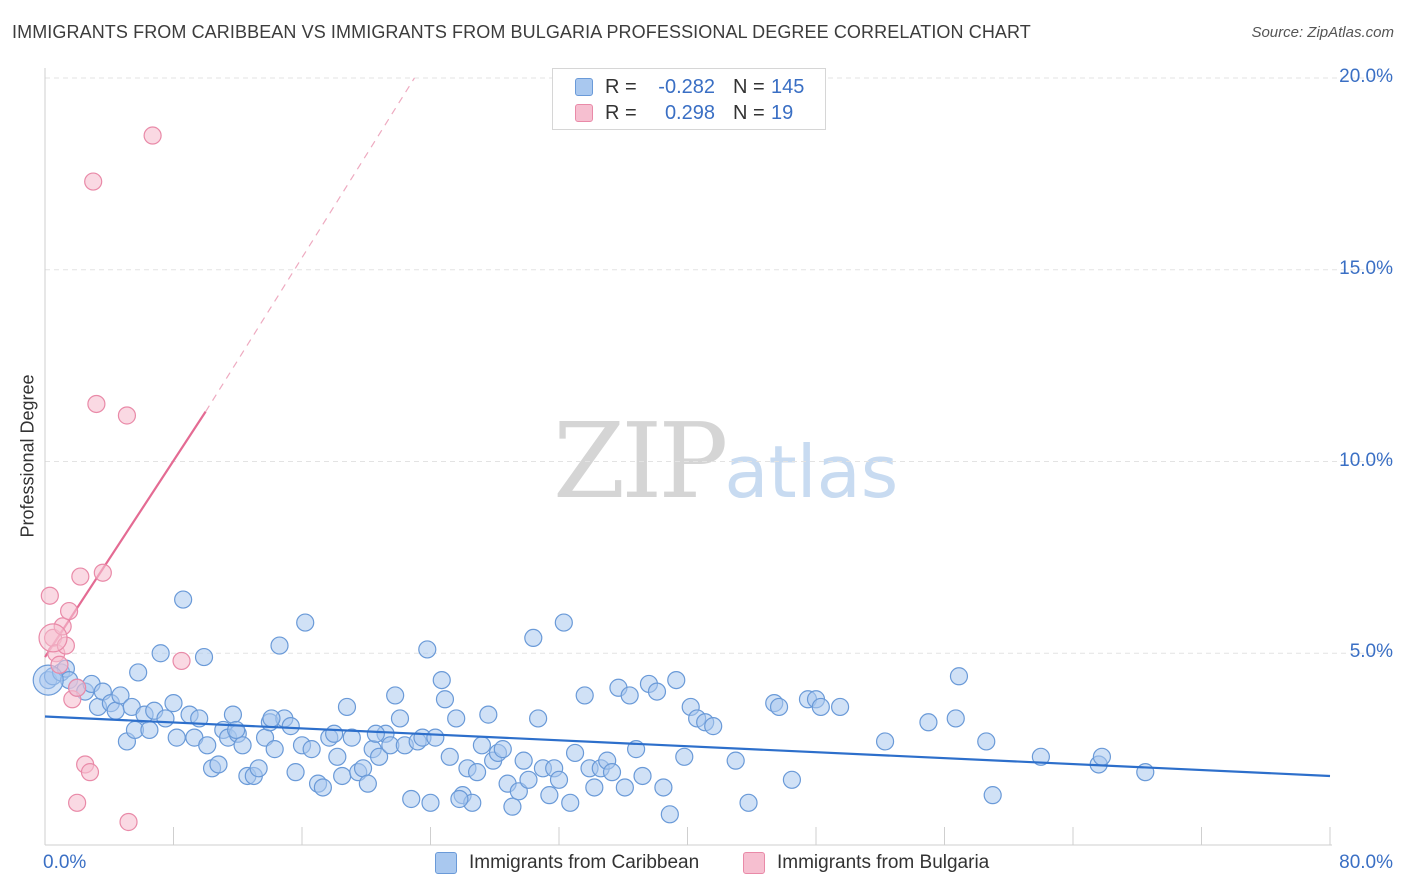 This screenshot has width=1406, height=892. Describe the element at coordinates (53, 638) in the screenshot. I see `bulgaria-point-cluster` at that location.